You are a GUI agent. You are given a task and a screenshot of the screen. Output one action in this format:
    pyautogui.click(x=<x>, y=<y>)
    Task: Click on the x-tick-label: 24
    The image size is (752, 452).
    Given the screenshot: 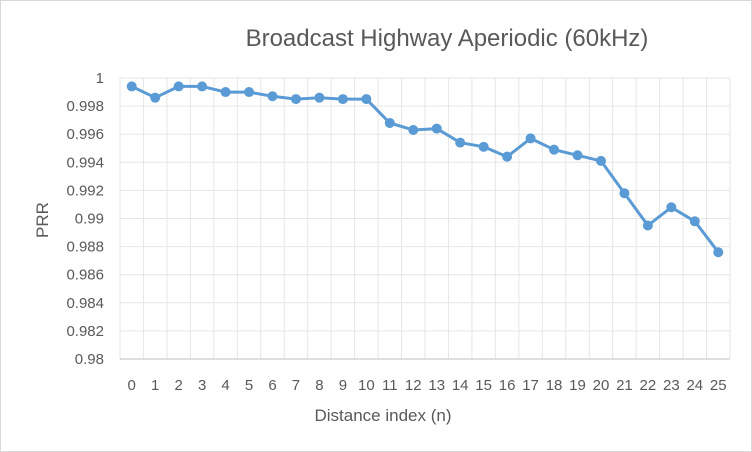 What is the action you would take?
    pyautogui.click(x=694, y=385)
    